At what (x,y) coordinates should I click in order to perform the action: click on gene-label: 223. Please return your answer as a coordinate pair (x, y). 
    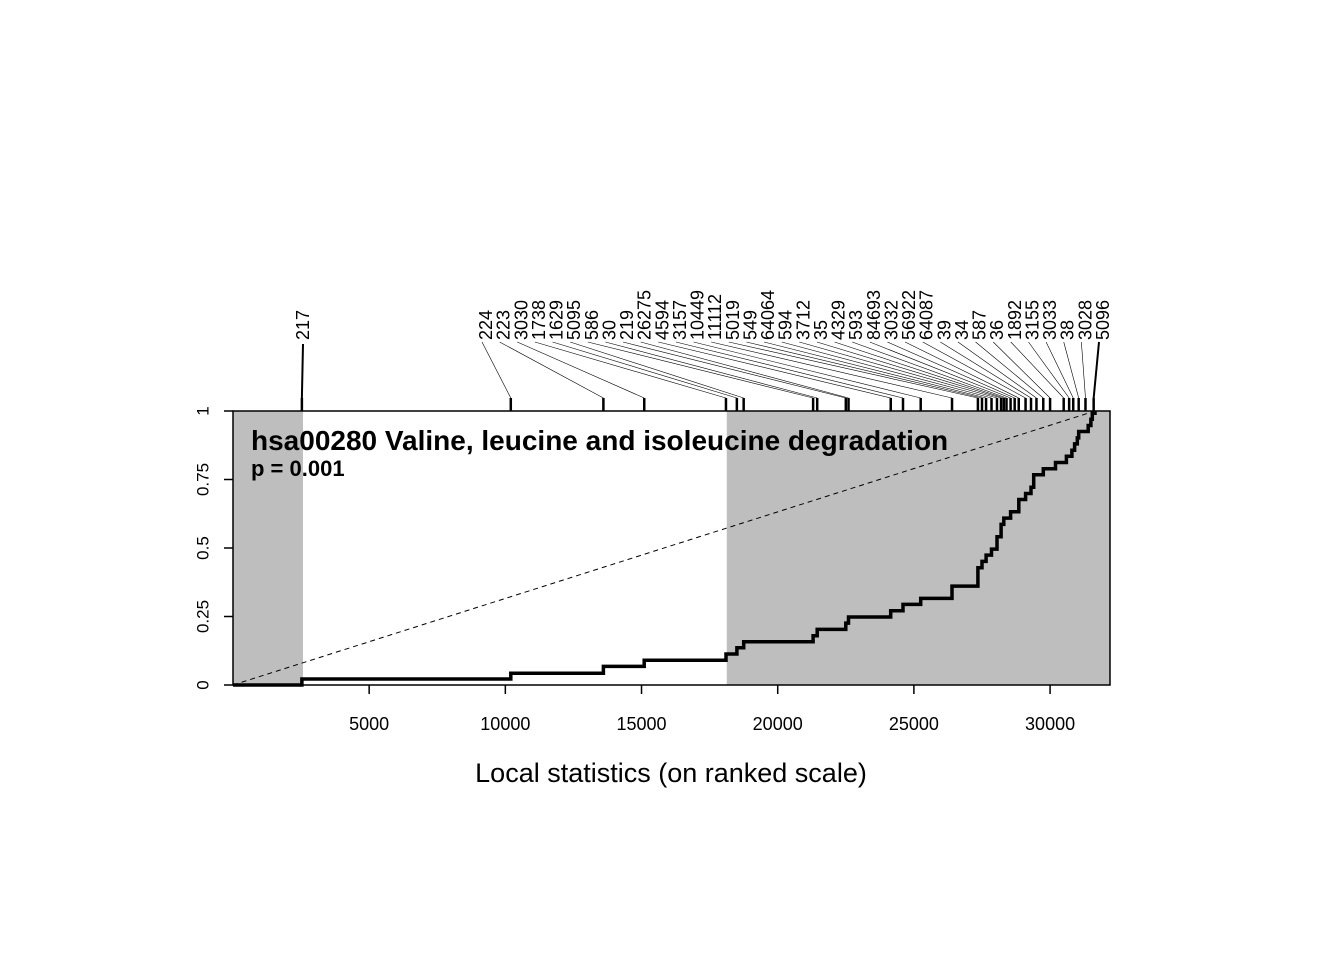
    Looking at the image, I should click on (504, 325).